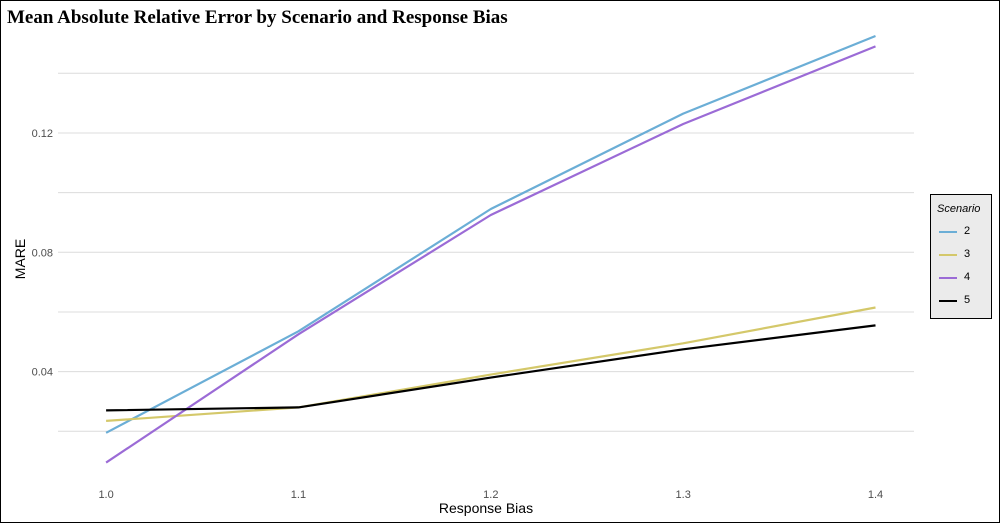 Image resolution: width=1000 pixels, height=523 pixels. What do you see at coordinates (298, 495) in the screenshot?
I see `x-tick-label: 1.1` at bounding box center [298, 495].